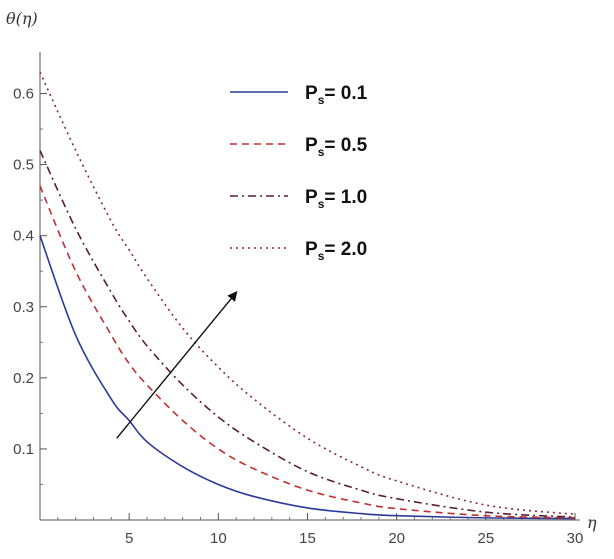 The height and width of the screenshot is (559, 614). What do you see at coordinates (30, 285) in the screenshot?
I see `y-ticks: 0.1 0.2 0.3 0.4 0.5 0.6` at bounding box center [30, 285].